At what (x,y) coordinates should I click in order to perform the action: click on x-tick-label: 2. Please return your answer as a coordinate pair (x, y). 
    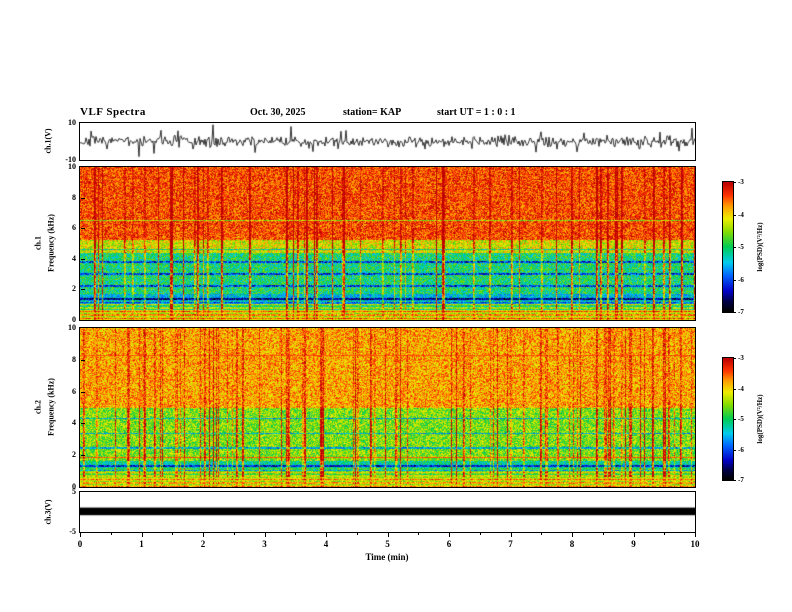
    Looking at the image, I should click on (203, 544).